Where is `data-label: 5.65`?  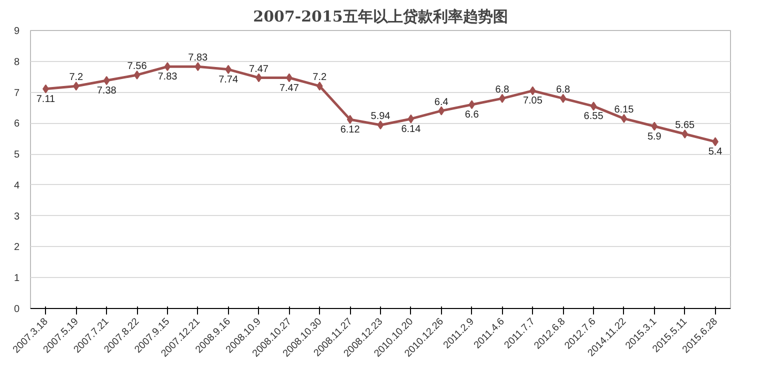 data-label: 5.65 is located at coordinates (685, 125).